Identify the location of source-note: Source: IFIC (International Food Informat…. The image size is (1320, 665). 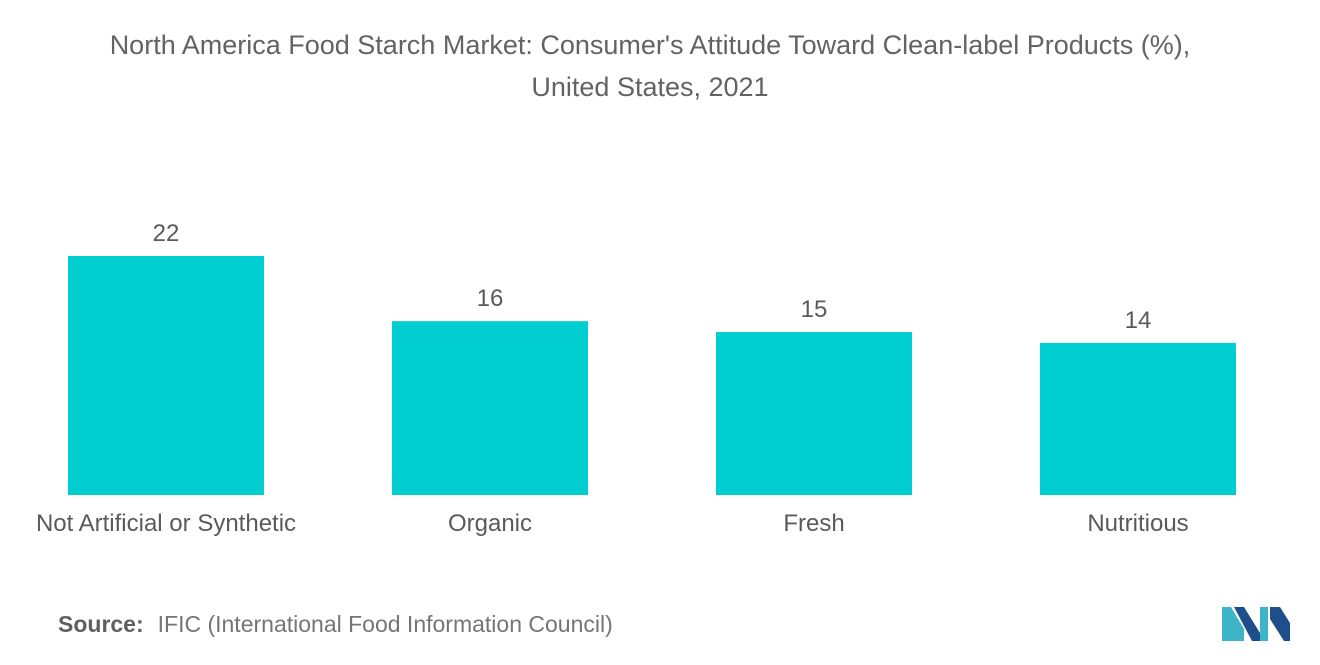
(335, 624).